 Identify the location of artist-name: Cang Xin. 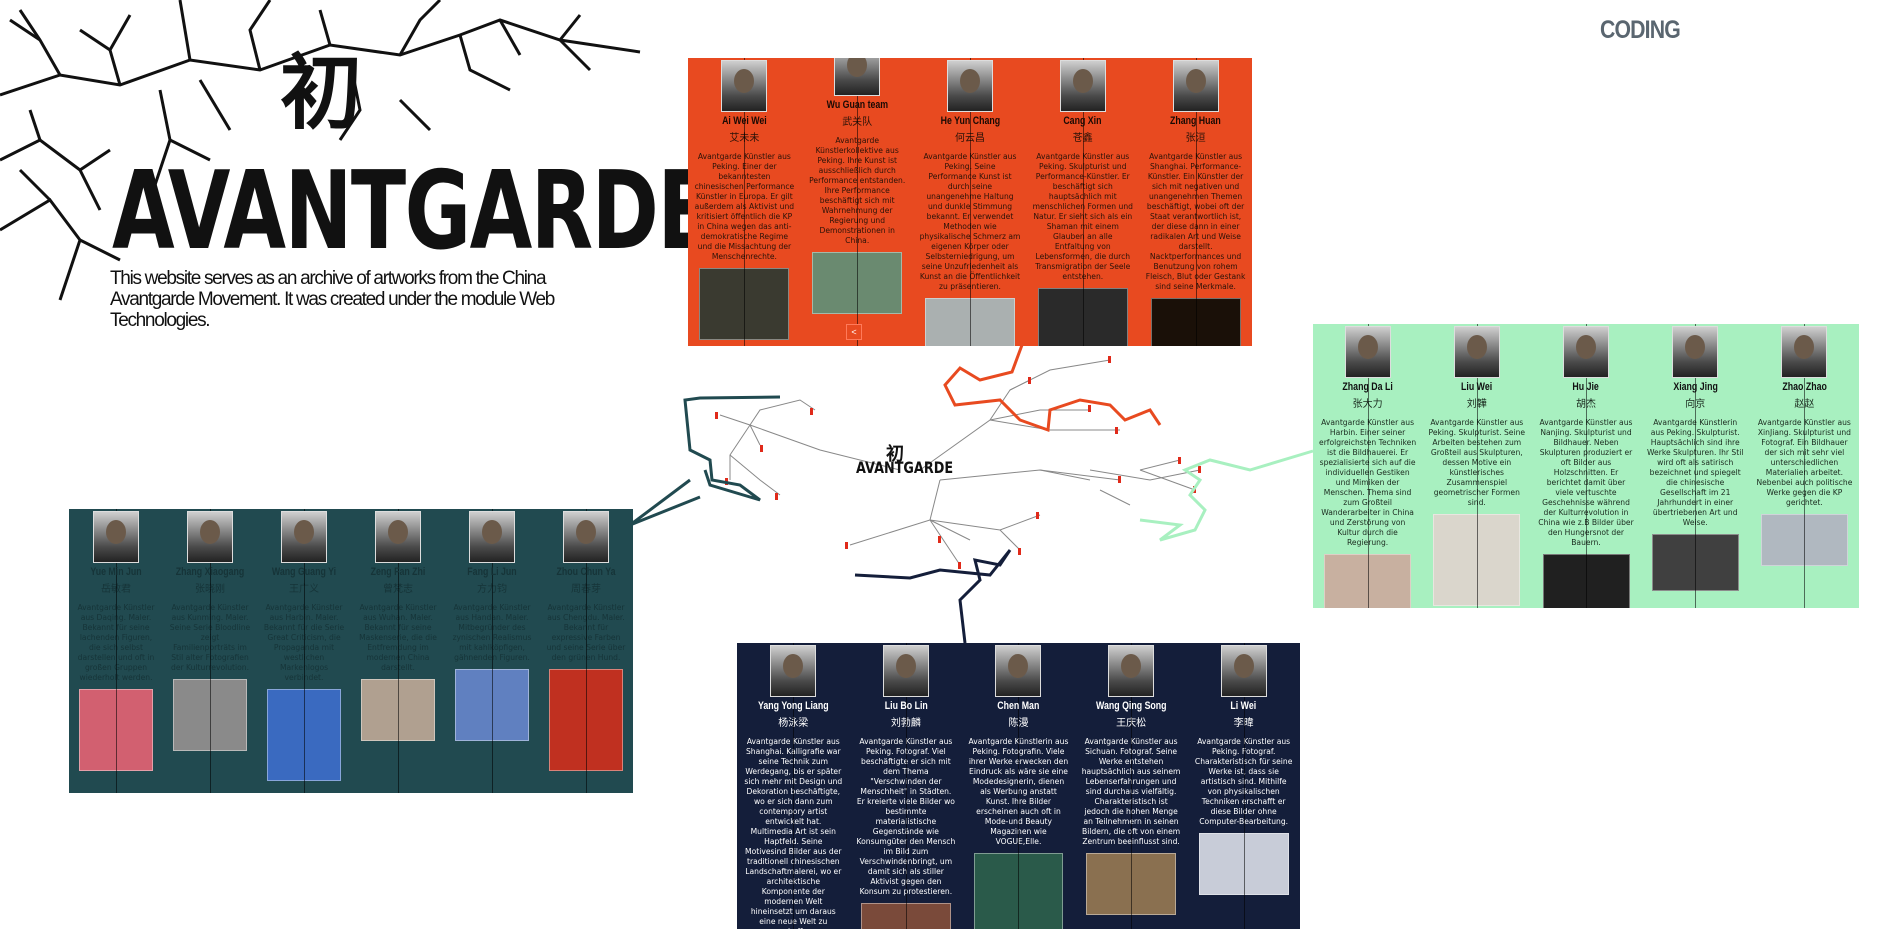
(1082, 121).